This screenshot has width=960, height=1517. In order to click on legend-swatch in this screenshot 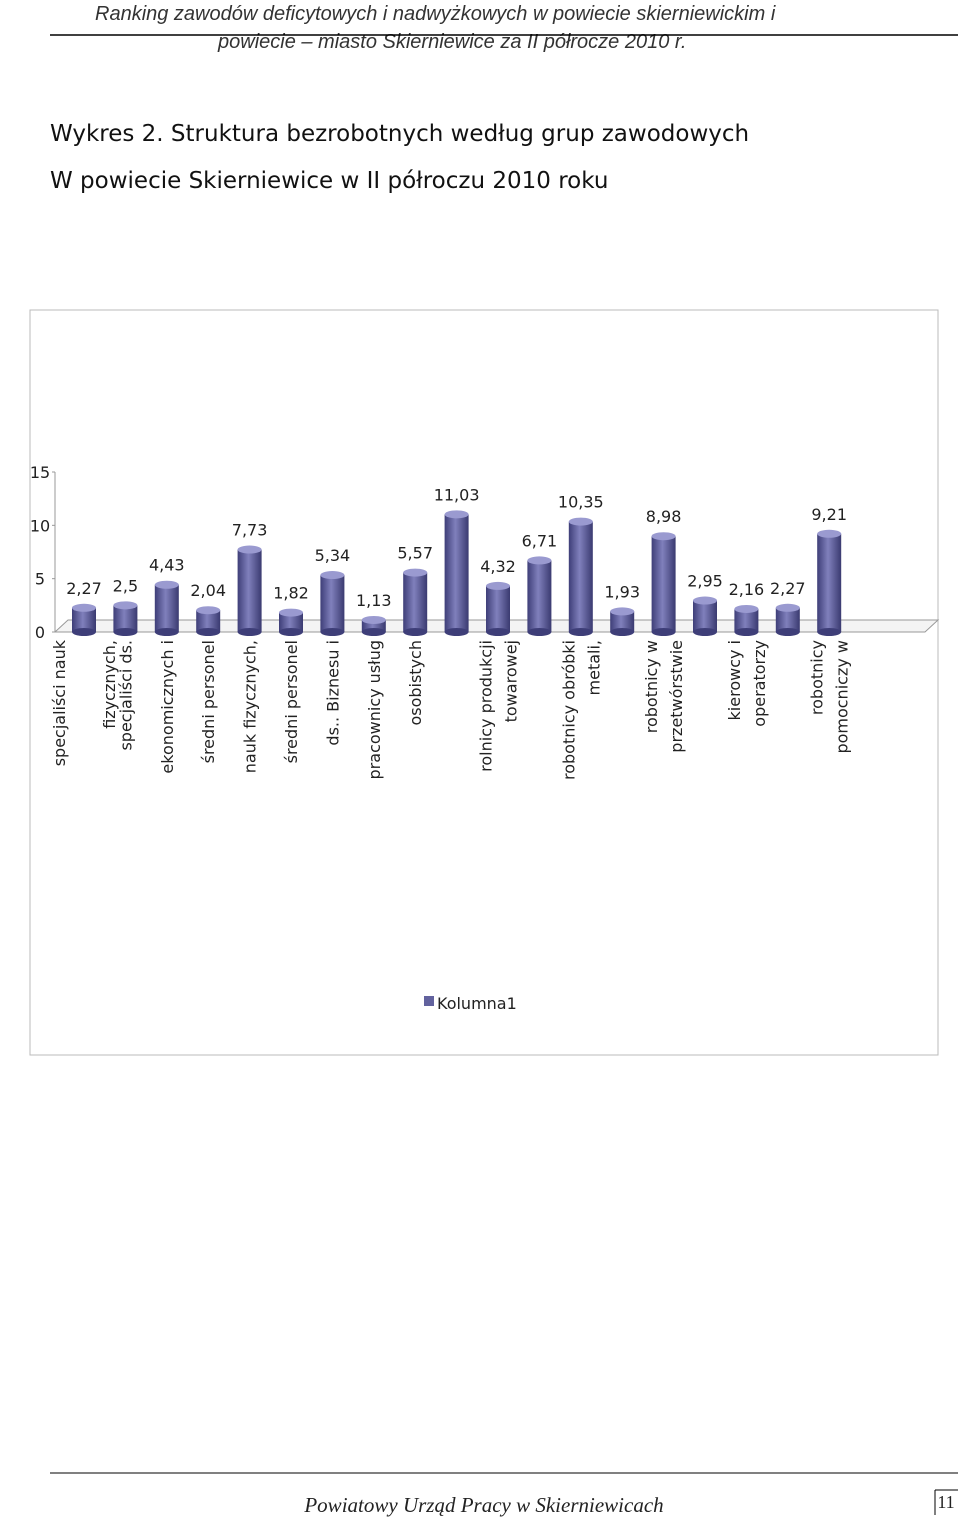, I will do `click(429, 1001)`.